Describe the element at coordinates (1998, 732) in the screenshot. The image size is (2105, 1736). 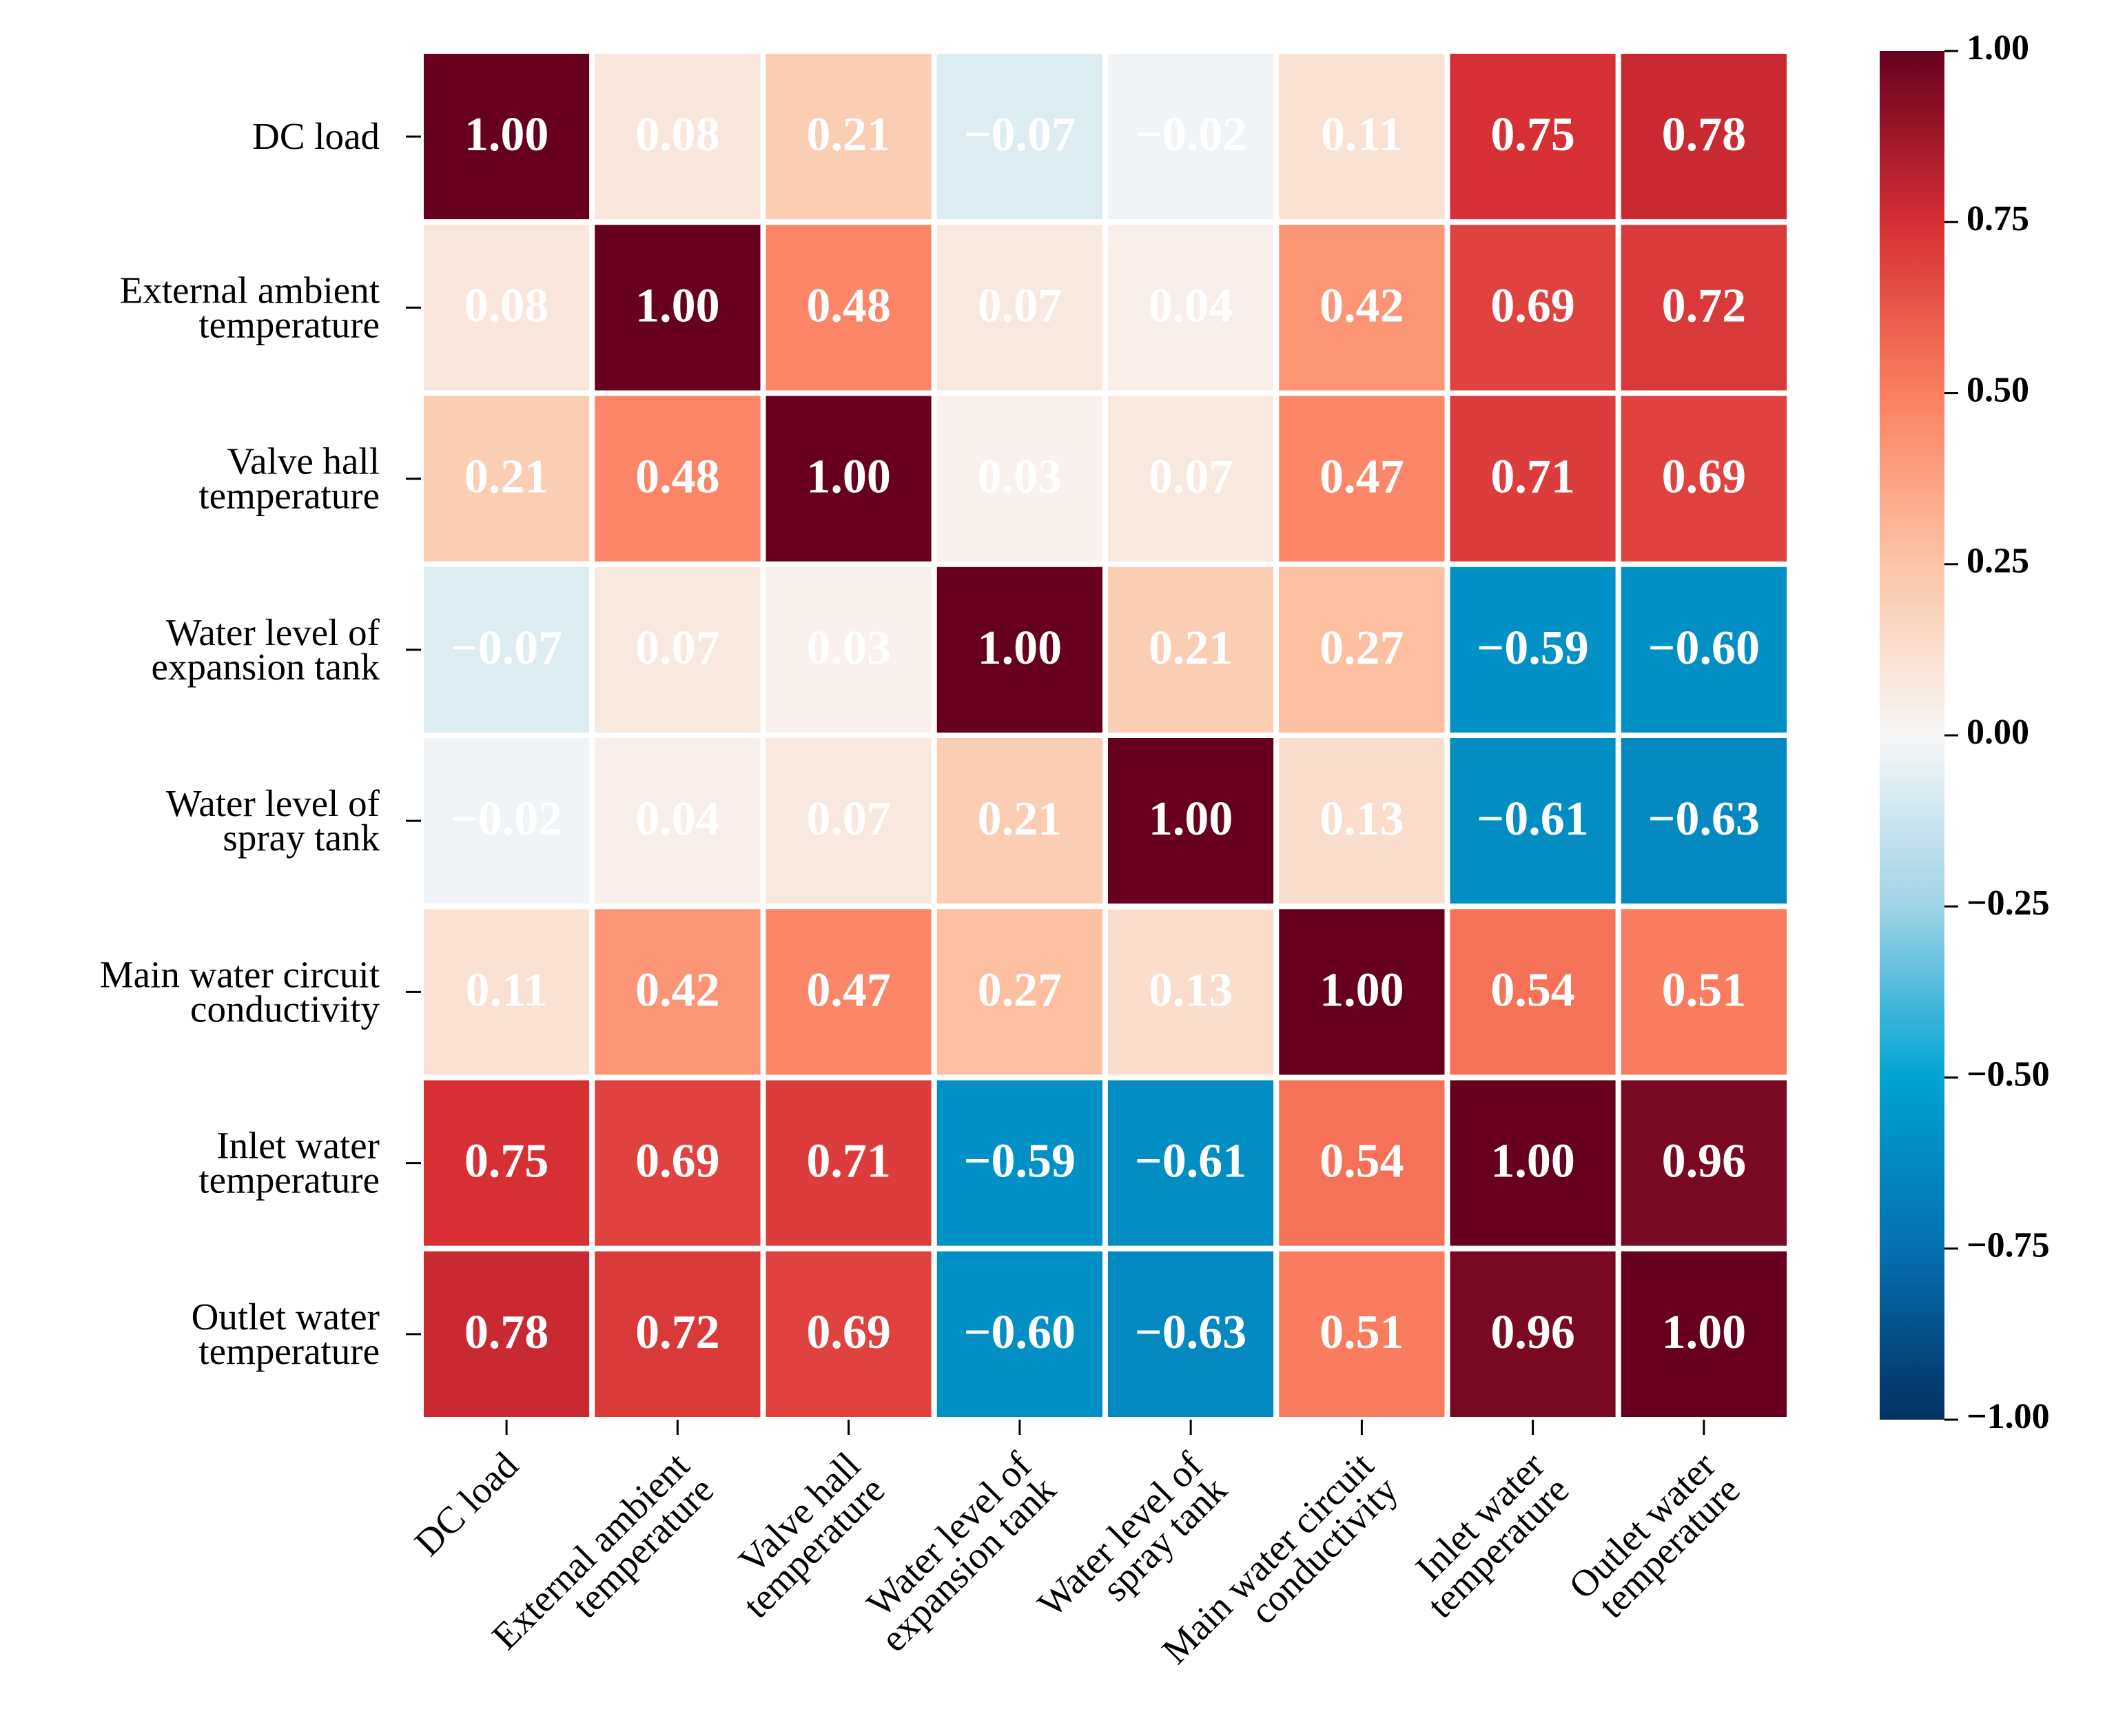
I see `colorbar-tick-label: 0.00` at that location.